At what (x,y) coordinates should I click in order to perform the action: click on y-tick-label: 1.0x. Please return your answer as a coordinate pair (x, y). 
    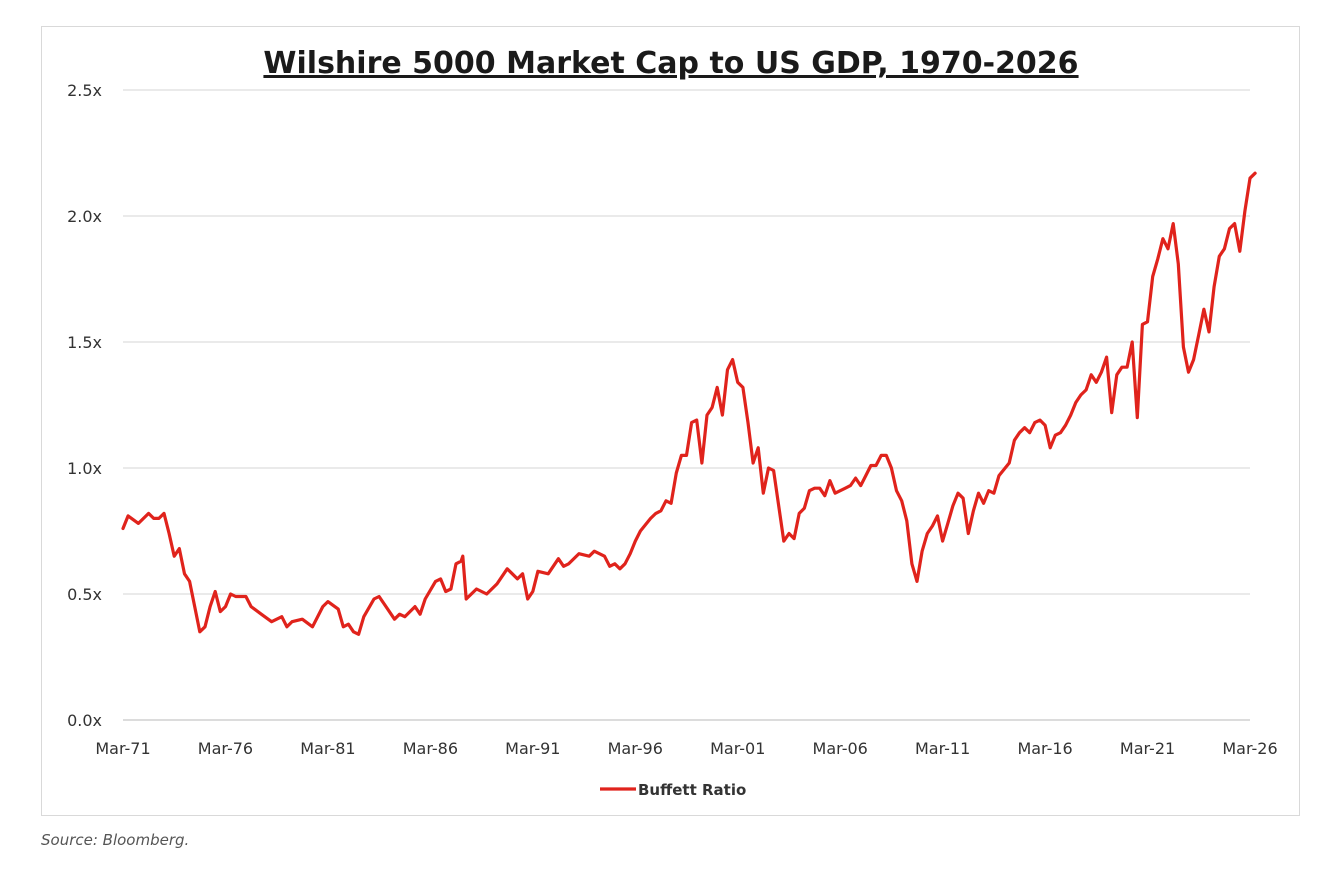
    Looking at the image, I should click on (84, 468).